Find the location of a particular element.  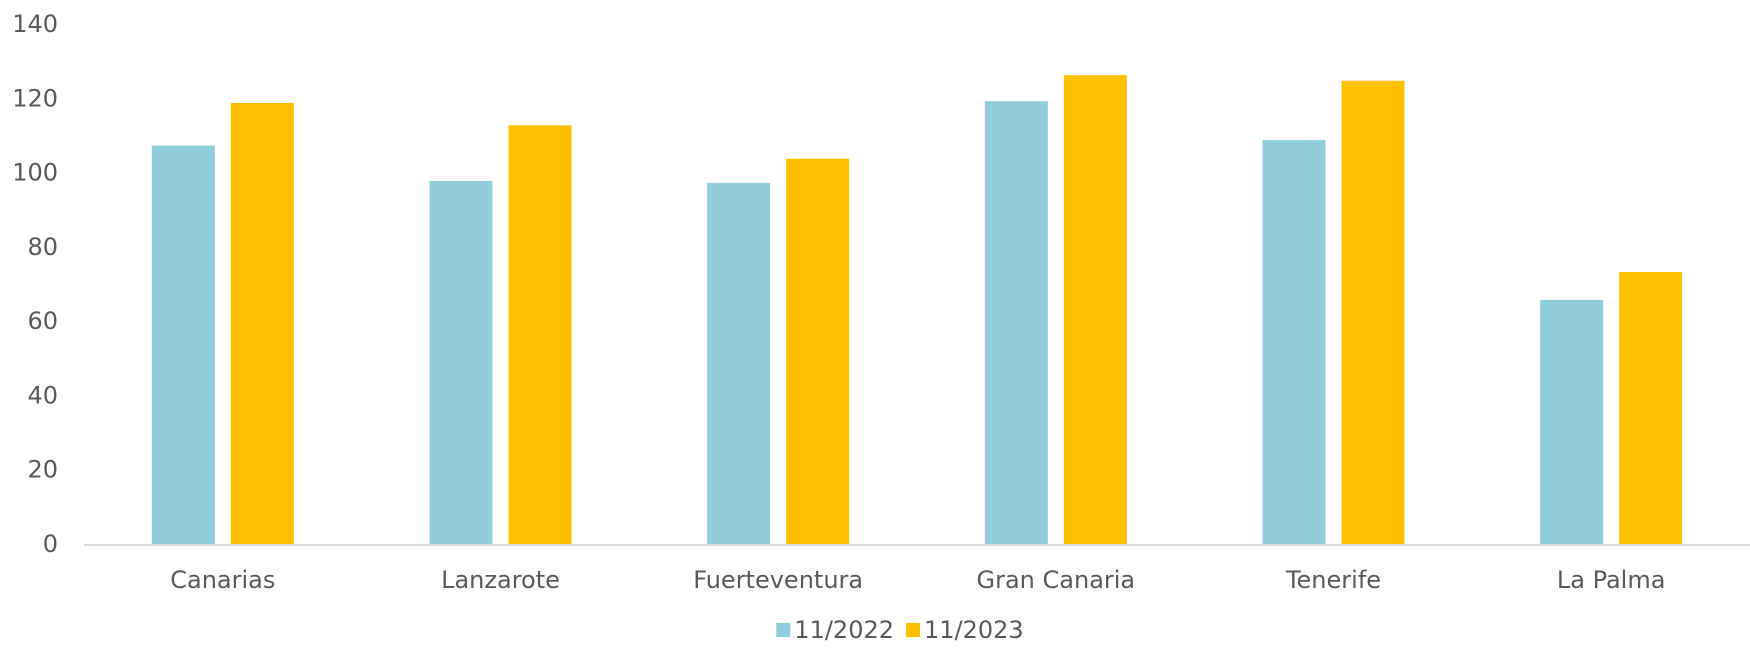

y-tick-label: 120 is located at coordinates (35, 98).